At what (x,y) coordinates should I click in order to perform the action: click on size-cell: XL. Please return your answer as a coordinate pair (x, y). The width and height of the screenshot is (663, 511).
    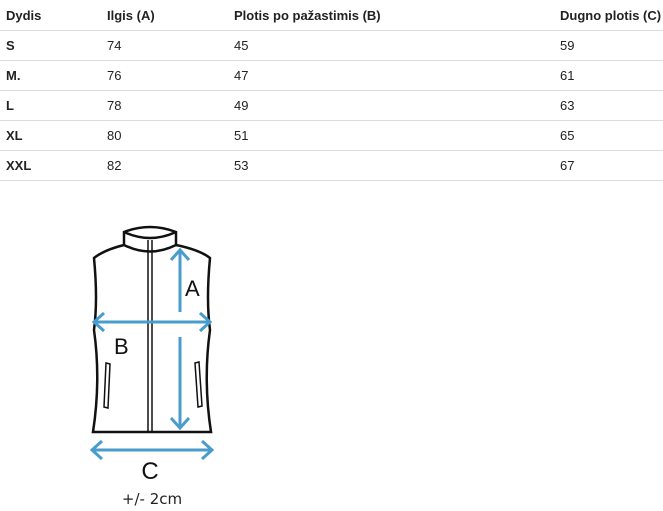
    Looking at the image, I should click on (14, 135).